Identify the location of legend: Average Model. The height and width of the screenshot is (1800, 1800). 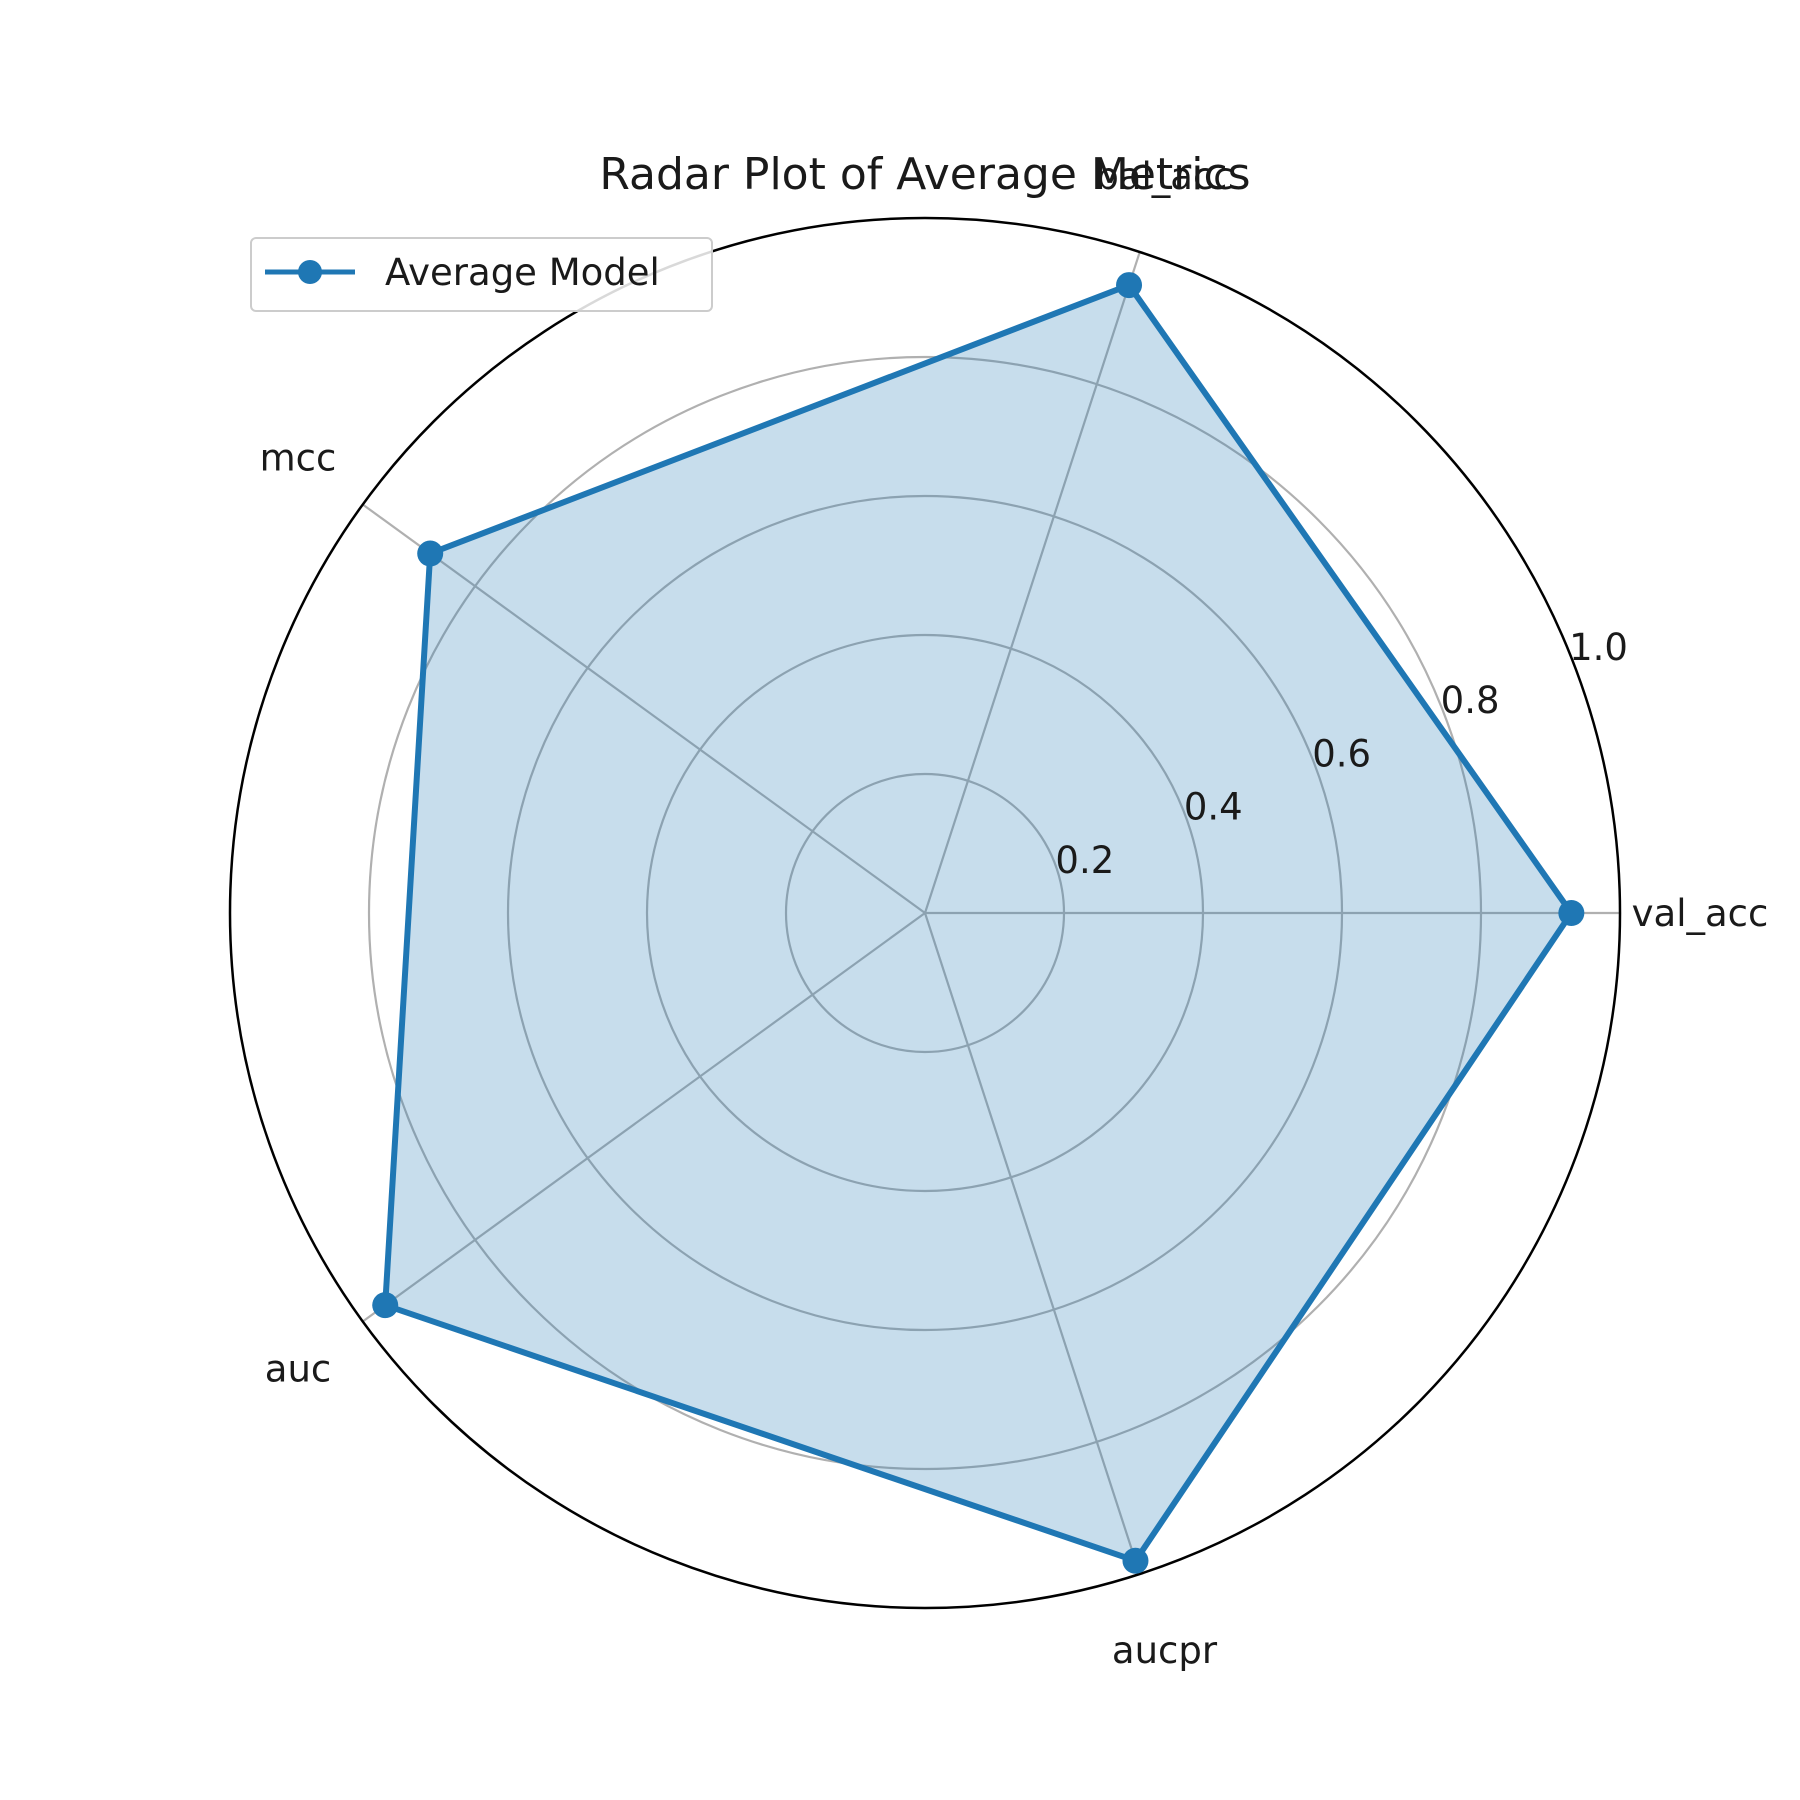
(481, 274).